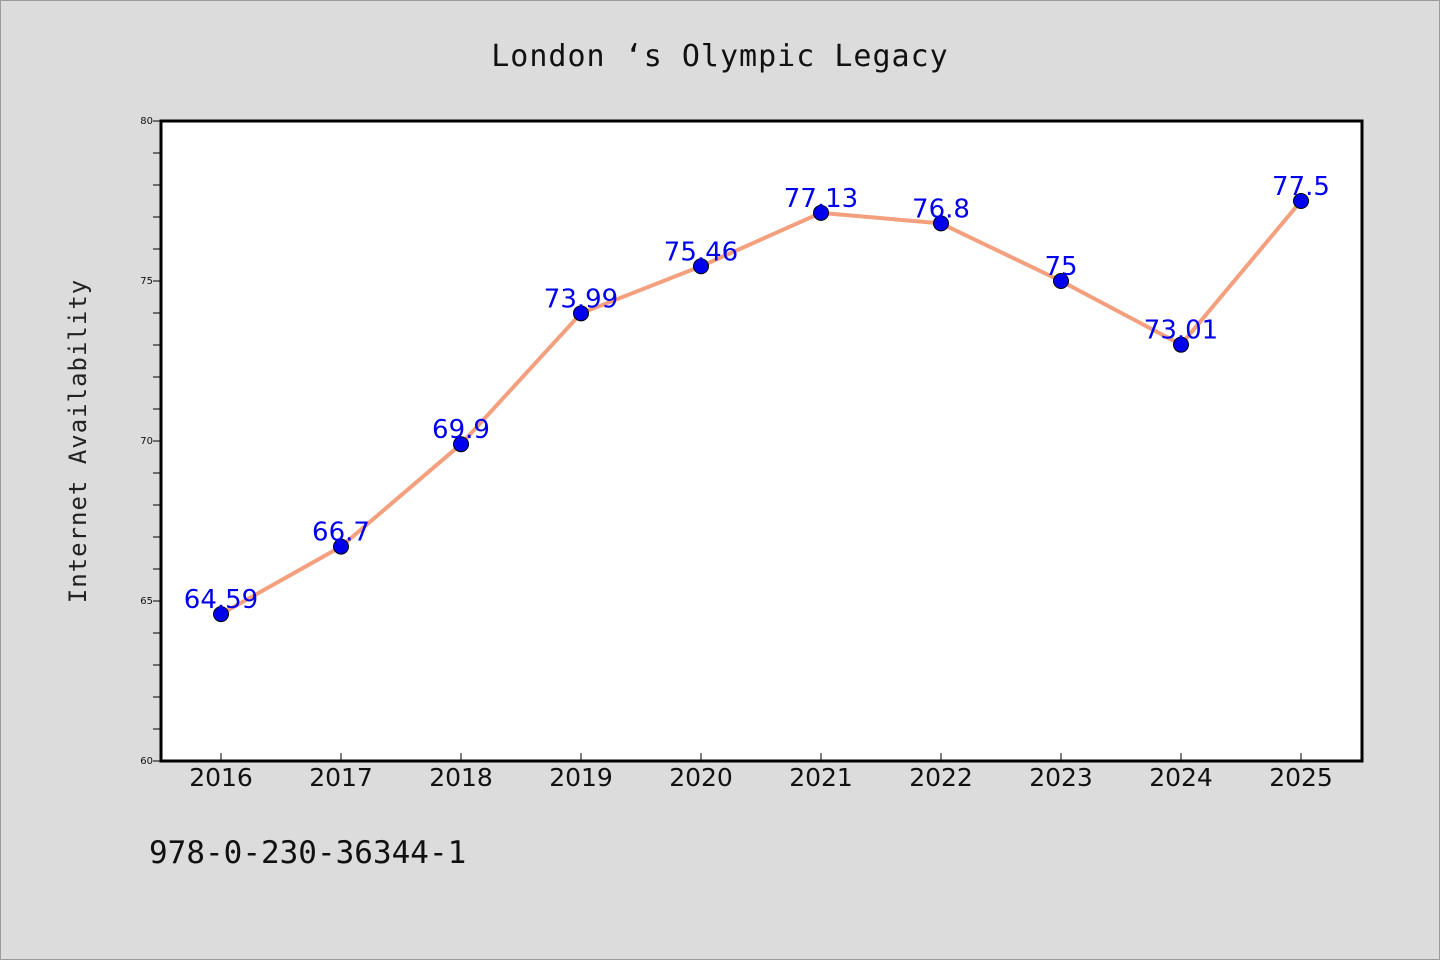 This screenshot has height=960, width=1440. I want to click on x-tick-label: 2021, so click(821, 777).